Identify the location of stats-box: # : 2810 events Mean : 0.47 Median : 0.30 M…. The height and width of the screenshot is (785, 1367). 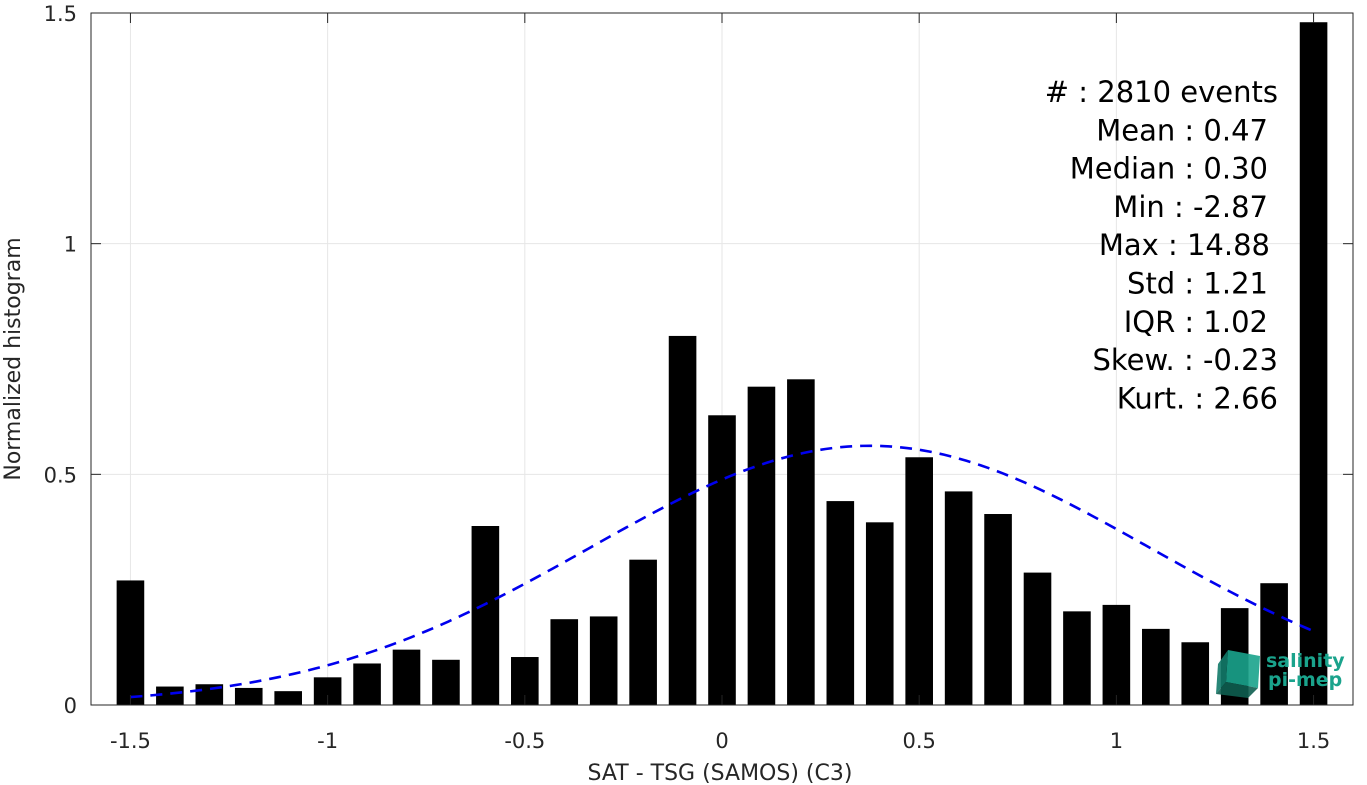
(1161, 245).